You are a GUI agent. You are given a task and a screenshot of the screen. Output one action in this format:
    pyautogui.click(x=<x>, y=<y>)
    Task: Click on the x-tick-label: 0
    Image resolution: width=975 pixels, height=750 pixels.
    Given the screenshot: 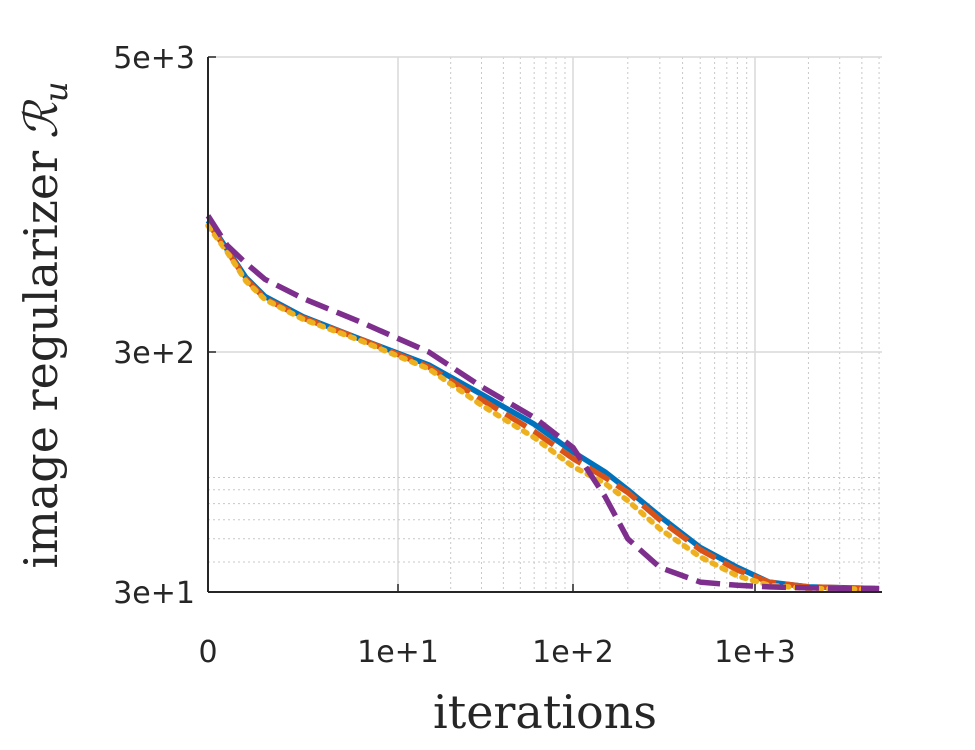 What is the action you would take?
    pyautogui.click(x=207, y=652)
    